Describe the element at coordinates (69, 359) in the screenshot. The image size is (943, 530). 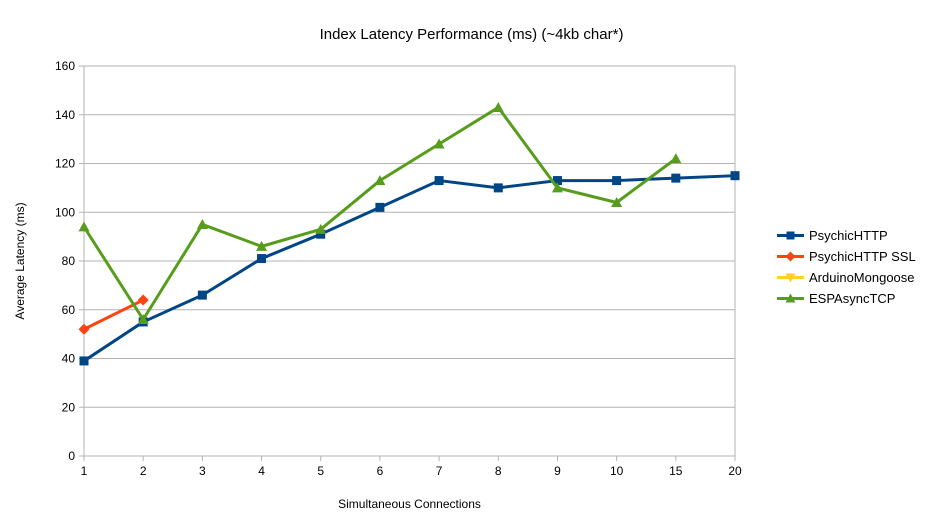
I see `y-tick-label: 40` at that location.